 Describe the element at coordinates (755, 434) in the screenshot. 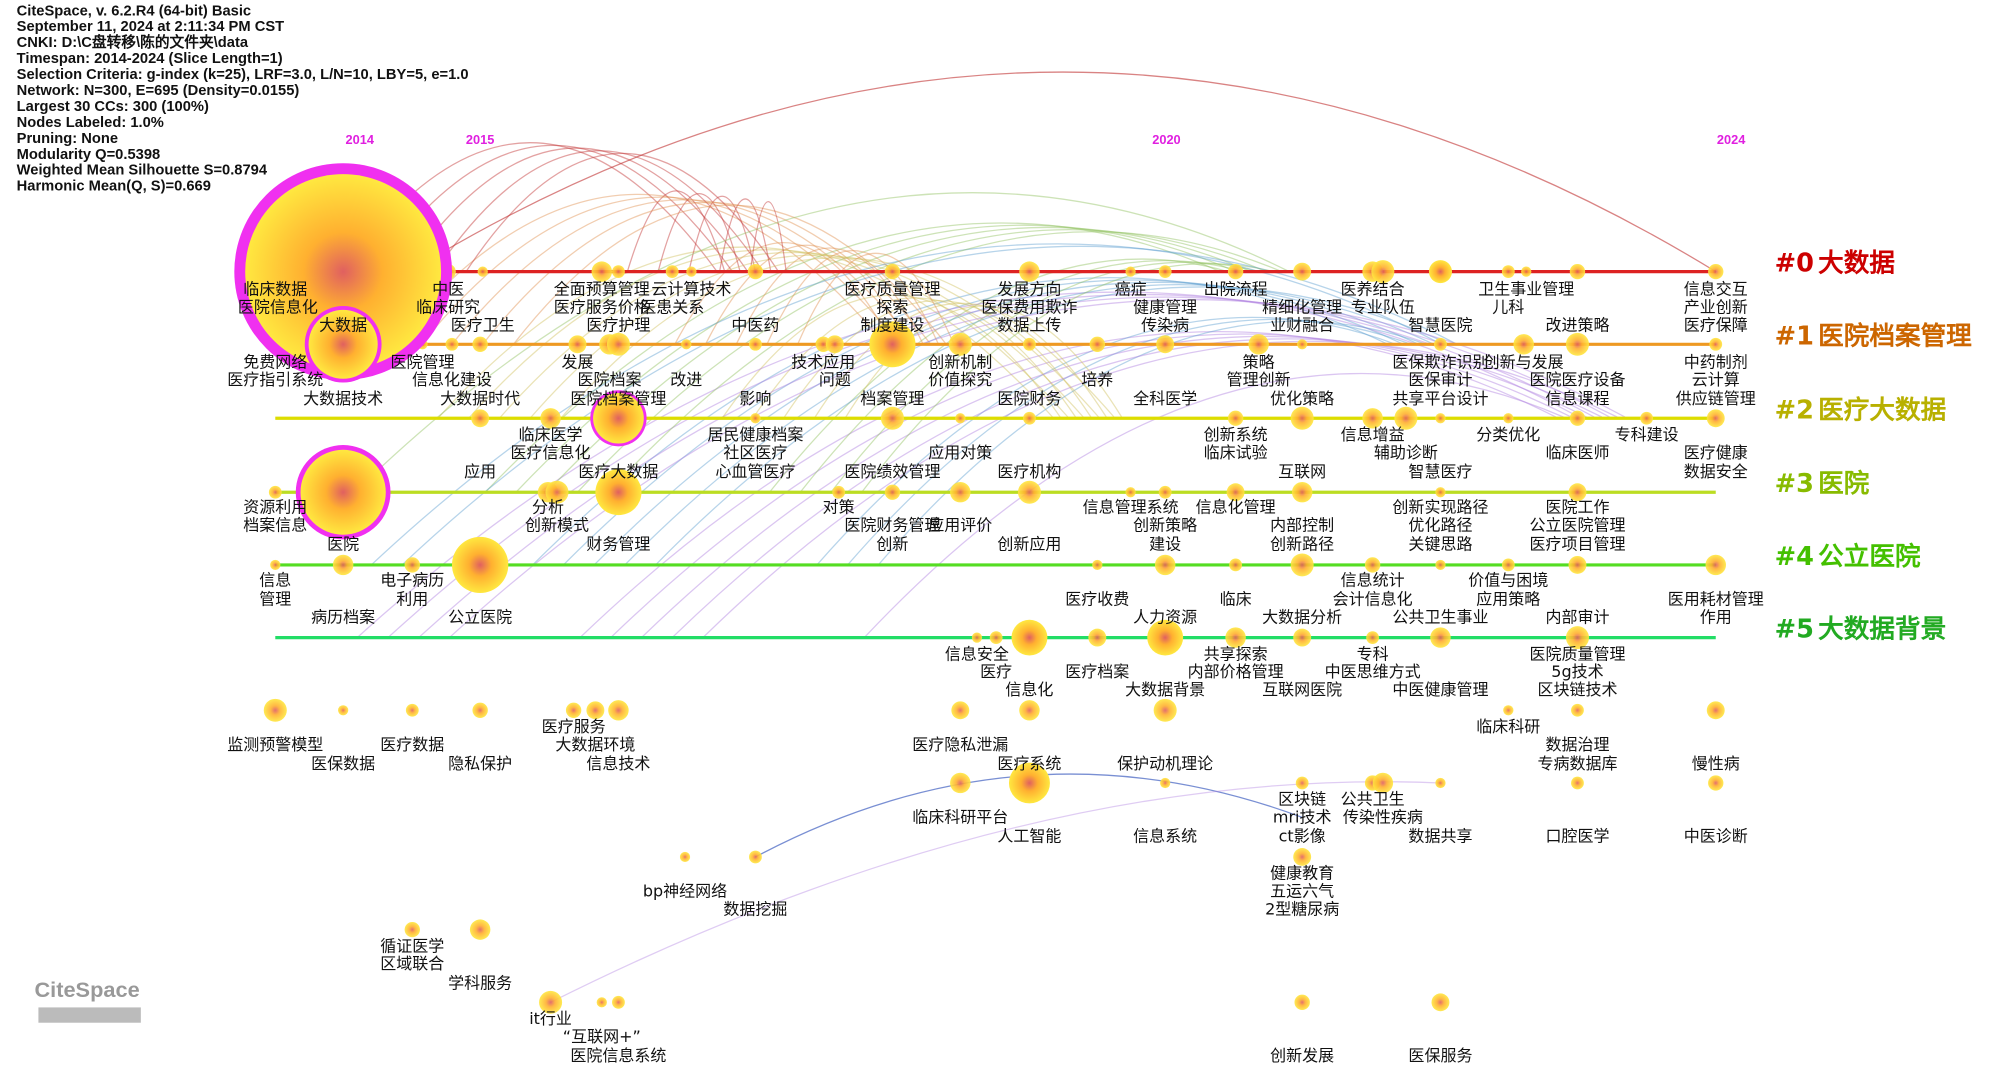

I see `keyword-label: 居民健康档案` at that location.